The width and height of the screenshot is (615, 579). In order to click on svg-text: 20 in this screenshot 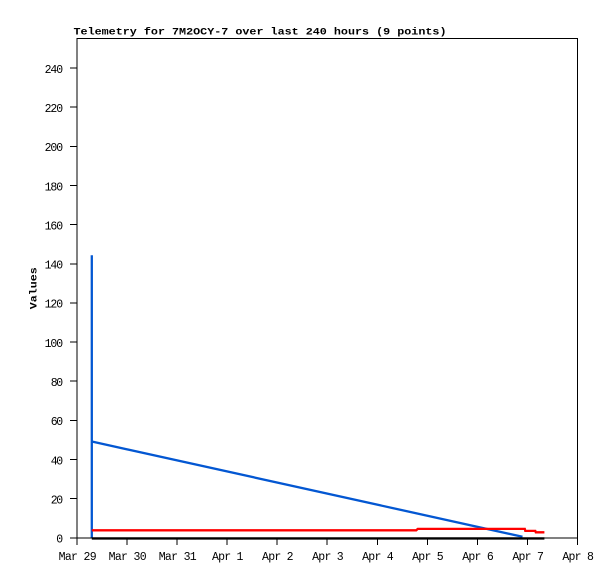, I will do `click(57, 501)`.